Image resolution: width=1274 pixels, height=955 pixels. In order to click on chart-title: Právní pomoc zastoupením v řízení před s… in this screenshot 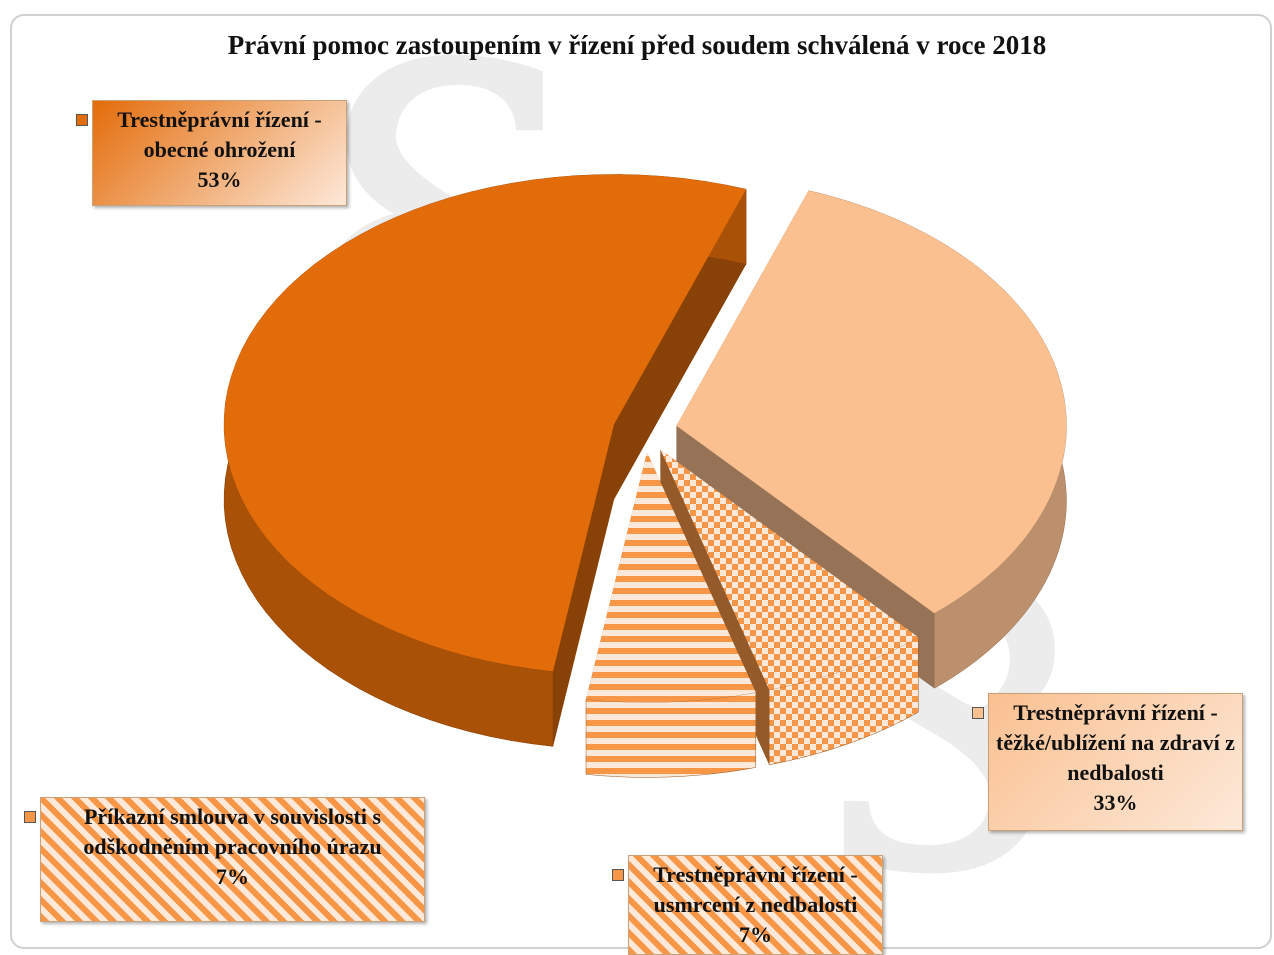, I will do `click(637, 45)`.